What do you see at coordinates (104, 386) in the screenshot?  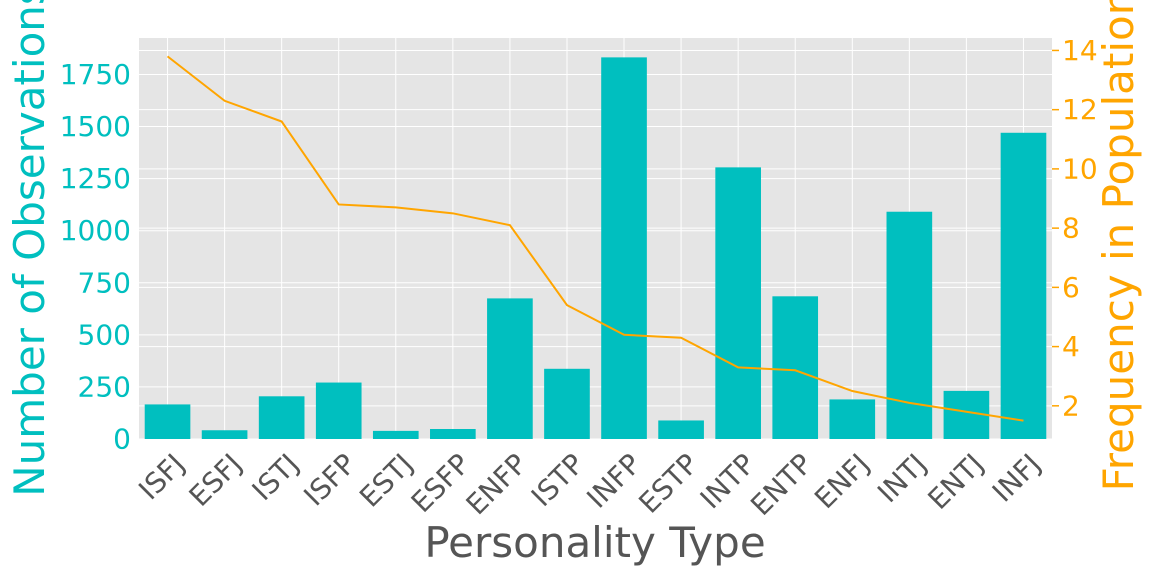 I see `left-tick-label: 250` at bounding box center [104, 386].